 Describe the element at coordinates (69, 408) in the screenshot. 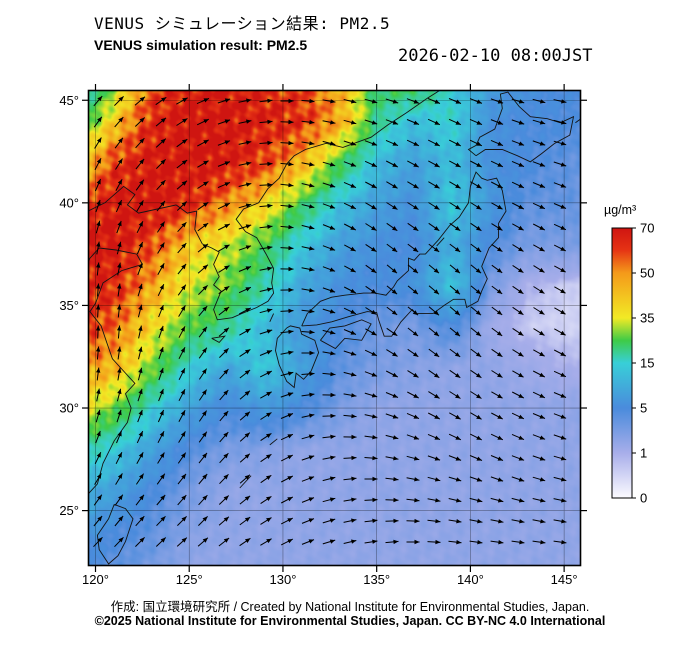

I see `lat-tick-label: 30°` at that location.